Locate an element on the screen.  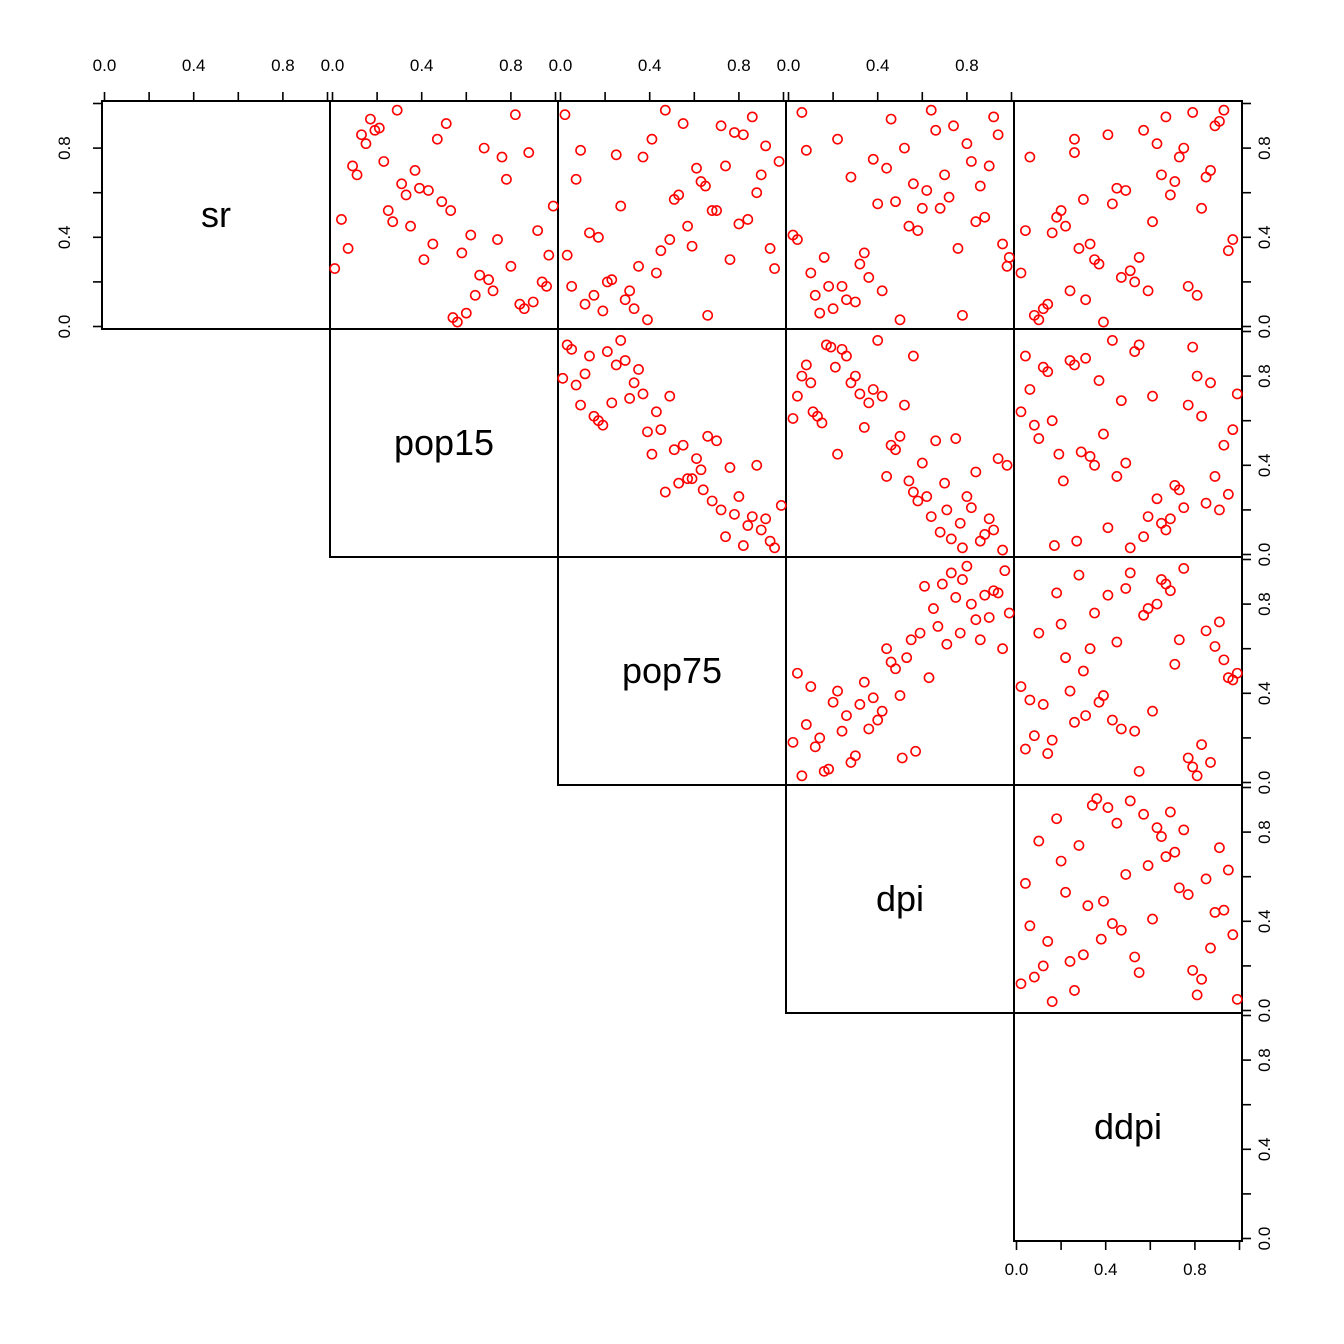
variable-label-dpi: dpi is located at coordinates (900, 898).